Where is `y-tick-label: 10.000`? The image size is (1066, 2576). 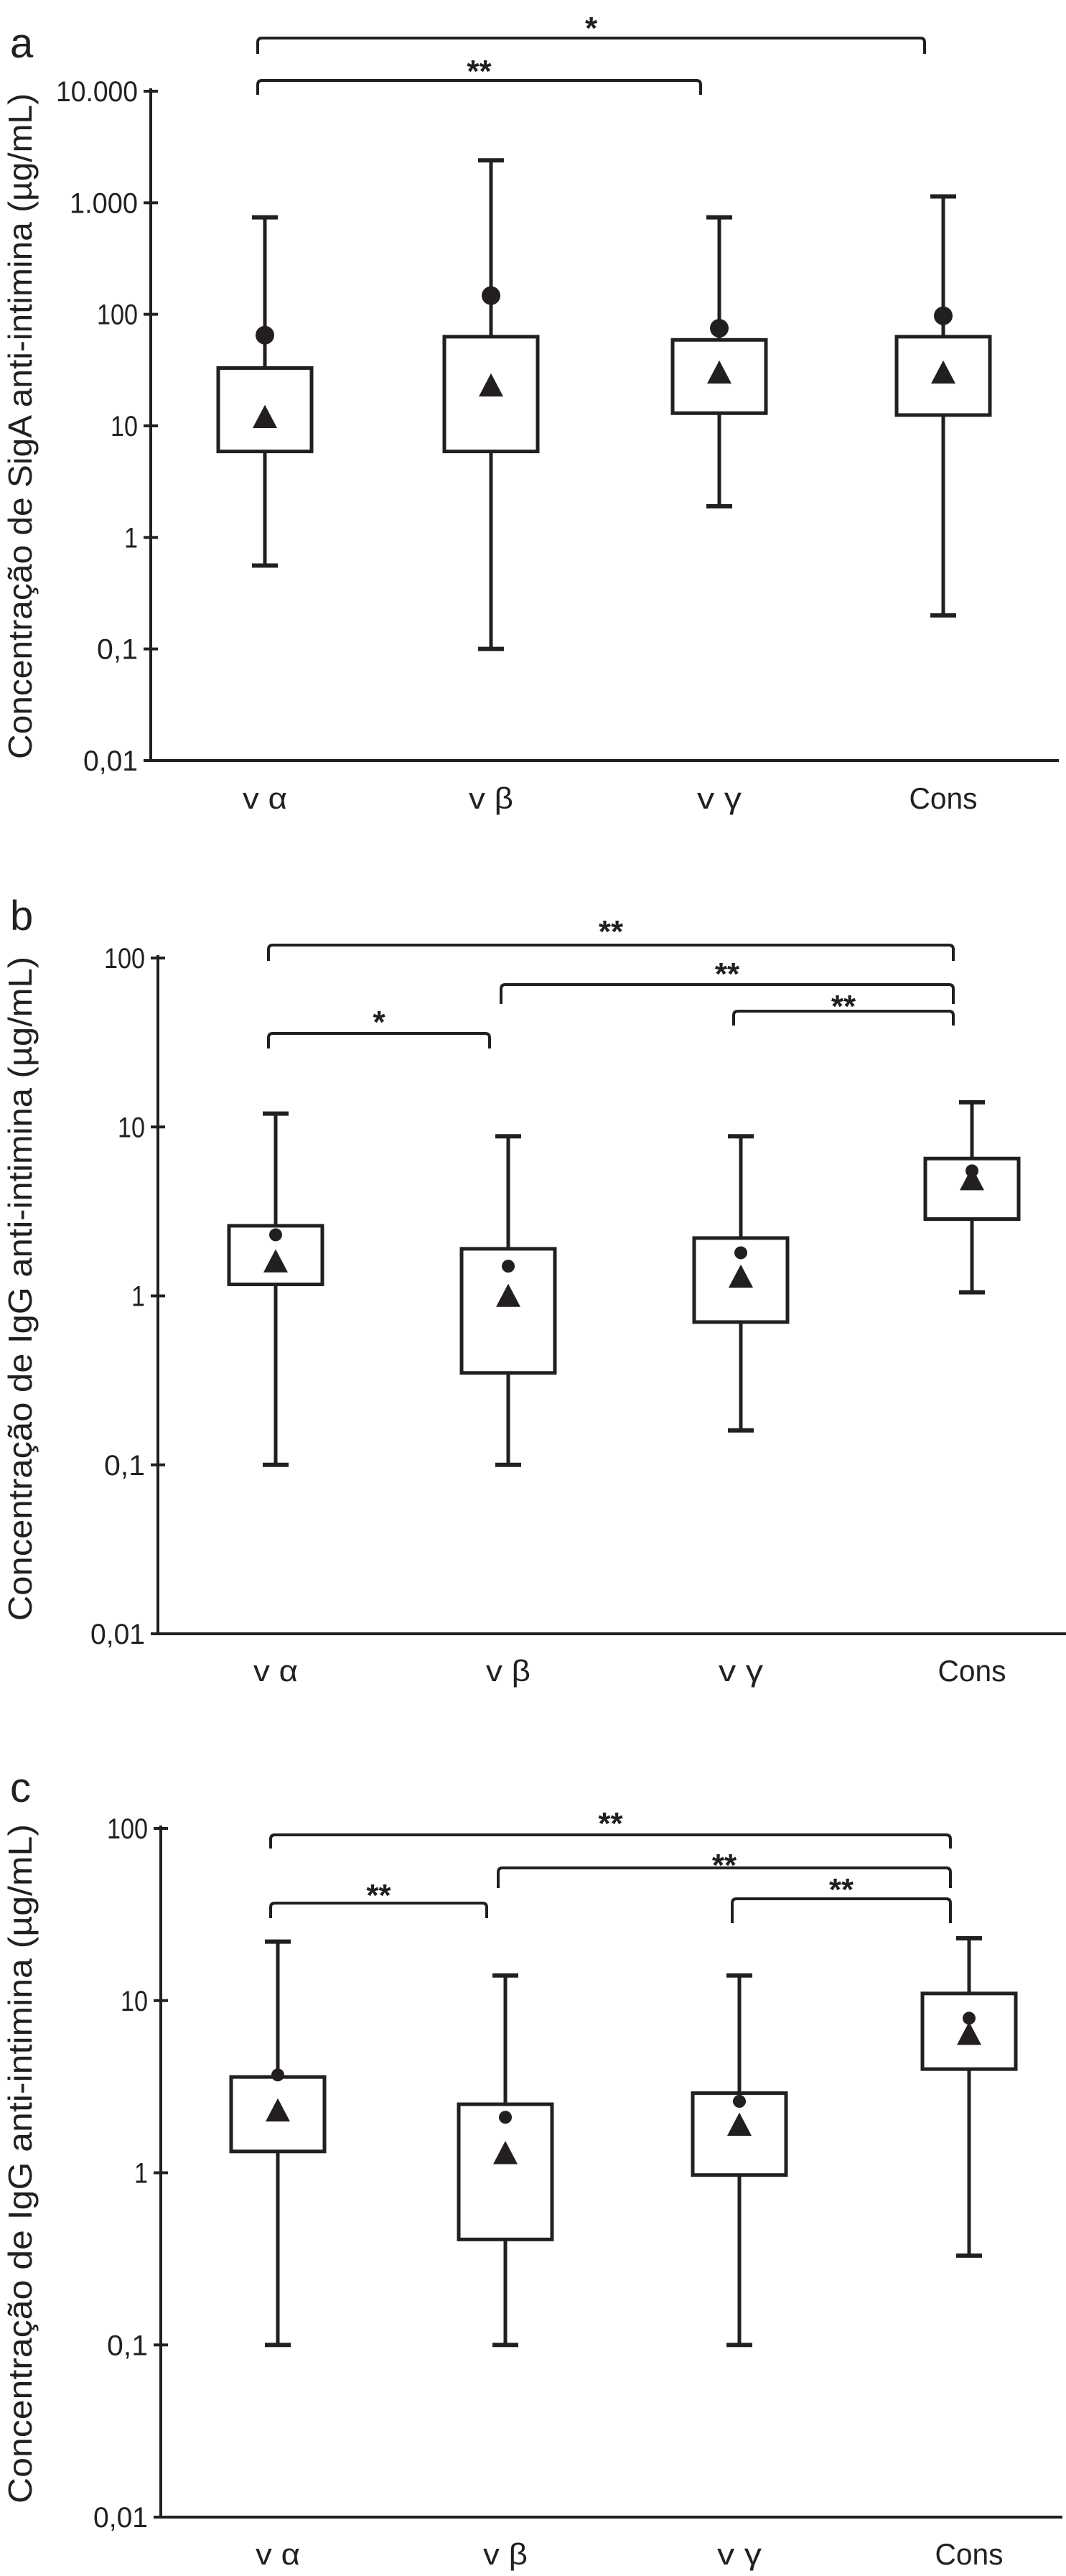 y-tick-label: 10.000 is located at coordinates (97, 92).